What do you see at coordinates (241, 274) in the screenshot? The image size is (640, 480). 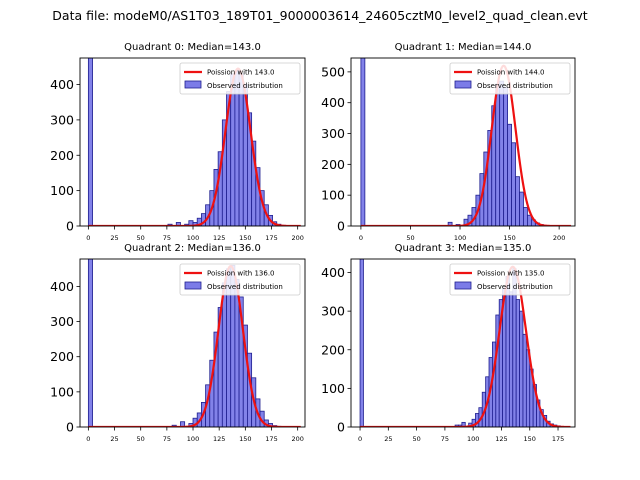 I see `legend-label-poisson: Poission with 136.0` at bounding box center [241, 274].